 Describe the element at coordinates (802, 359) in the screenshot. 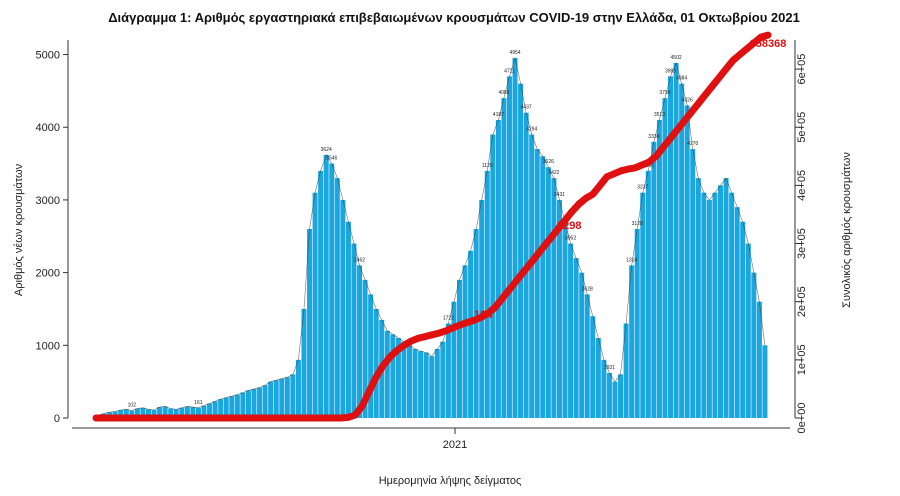

I see `y2-tick-label: 1e+05` at that location.